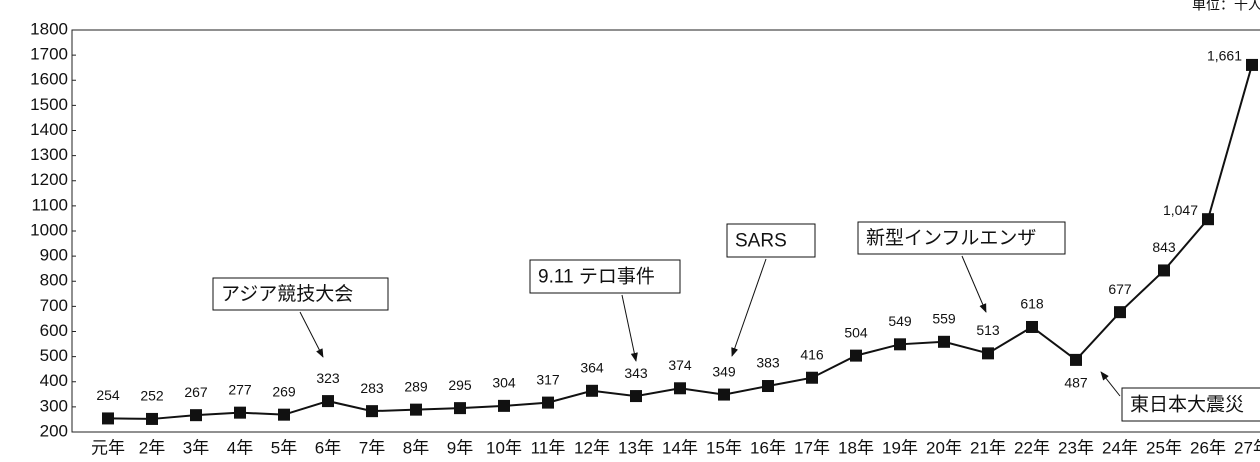  I want to click on x-tick-label: 18年, so click(856, 447).